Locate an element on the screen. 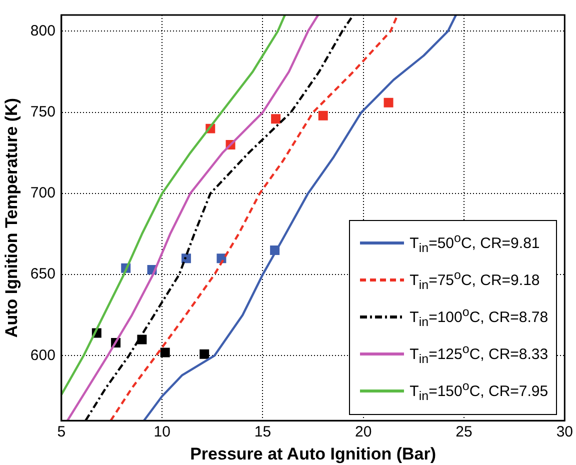 The image size is (576, 465). legend-label: T$_{in}$=150$^{o}$C, CR=7.95 is located at coordinates (479, 391).